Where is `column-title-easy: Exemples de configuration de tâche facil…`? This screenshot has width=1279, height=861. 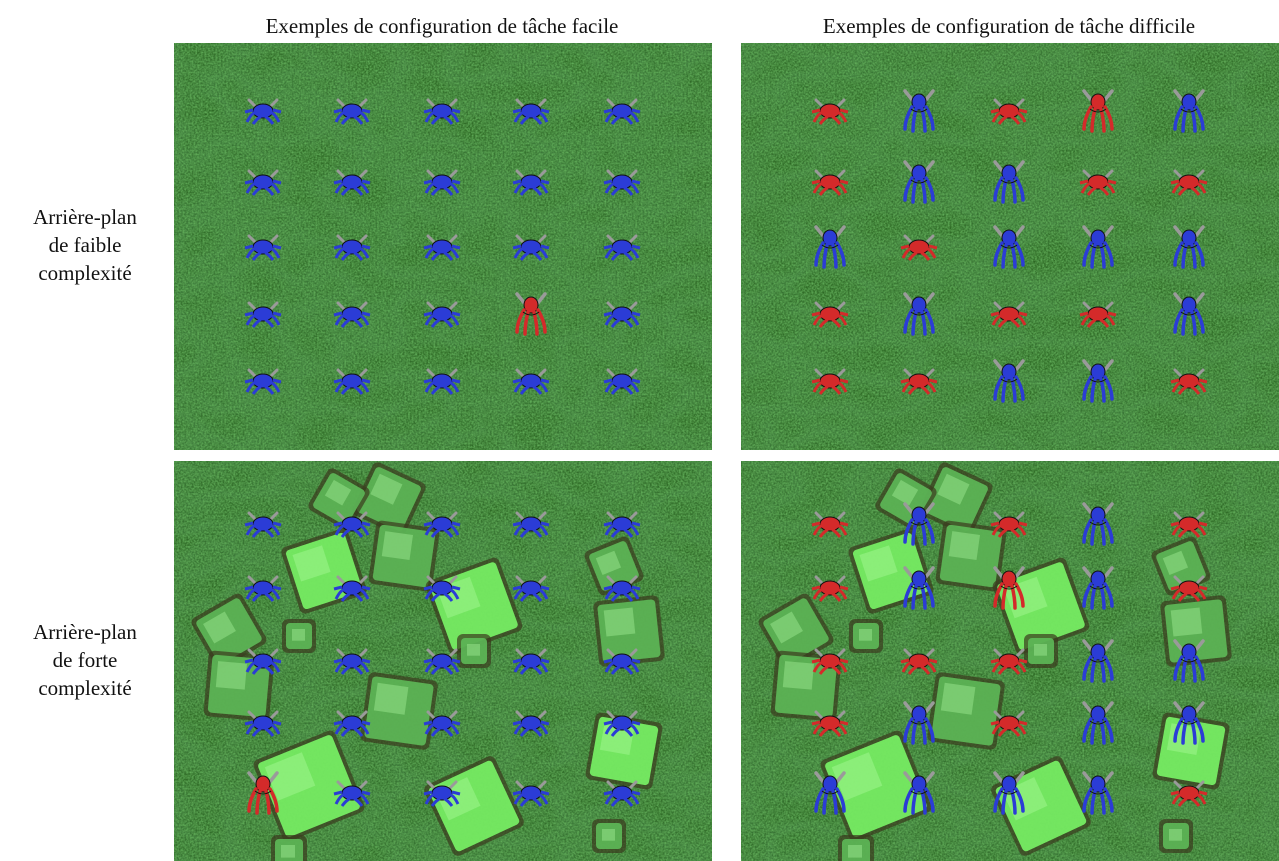
column-title-easy: Exemples de configuration de tâche facil… is located at coordinates (442, 26).